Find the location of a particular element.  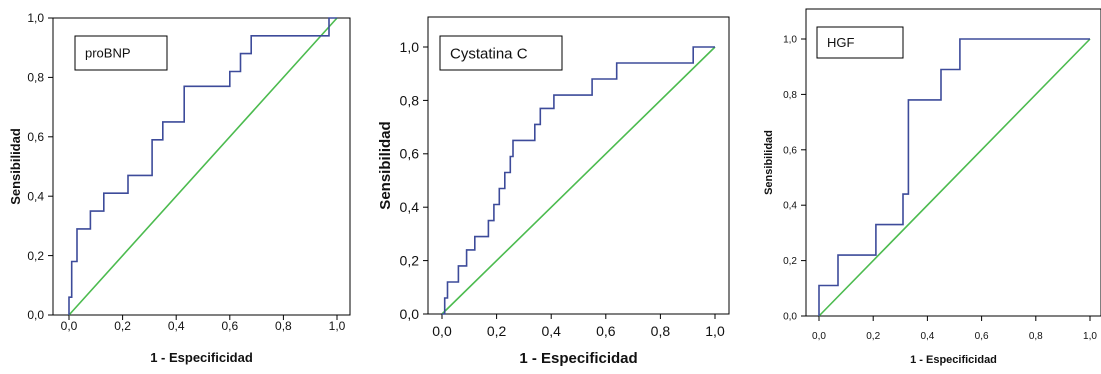

chart-title: proBNP is located at coordinates (108, 53).